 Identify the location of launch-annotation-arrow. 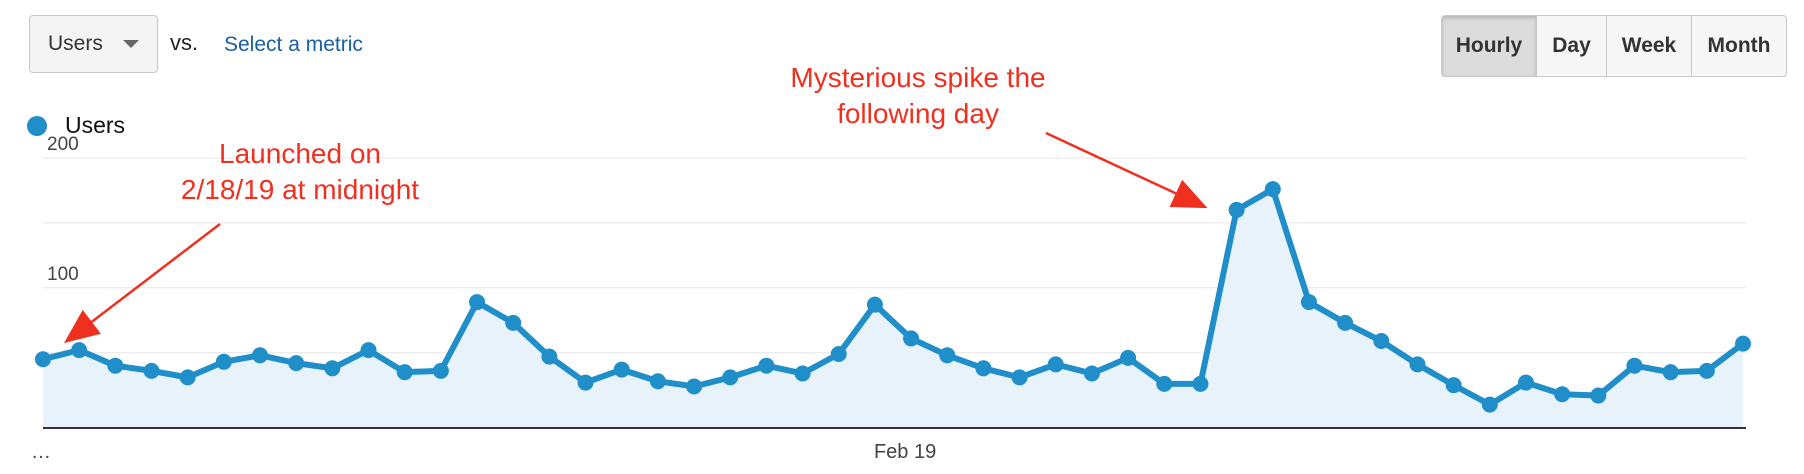
(142, 283).